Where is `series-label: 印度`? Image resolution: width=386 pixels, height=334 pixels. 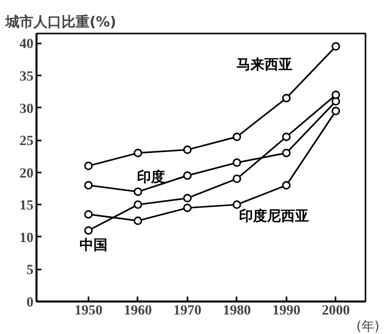
series-label: 印度 is located at coordinates (150, 177).